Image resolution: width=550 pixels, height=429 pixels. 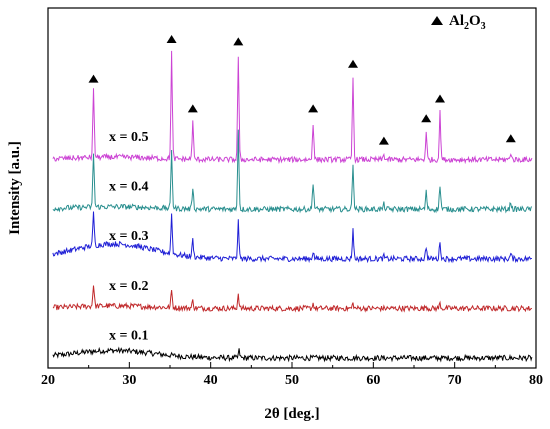 I want to click on series-label-2: x = 0.2, so click(x=128, y=286).